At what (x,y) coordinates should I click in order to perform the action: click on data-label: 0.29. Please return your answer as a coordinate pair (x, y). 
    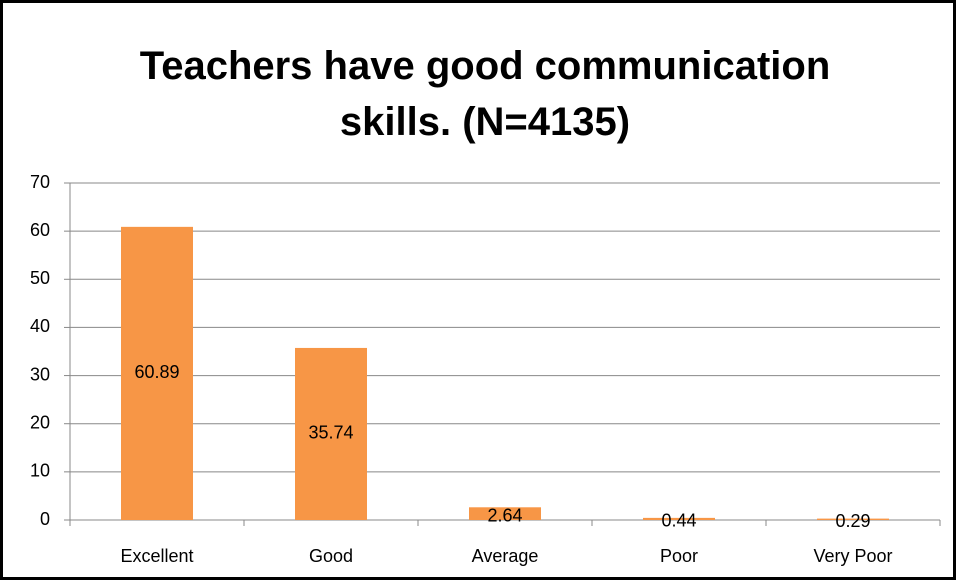
    Looking at the image, I should click on (852, 521).